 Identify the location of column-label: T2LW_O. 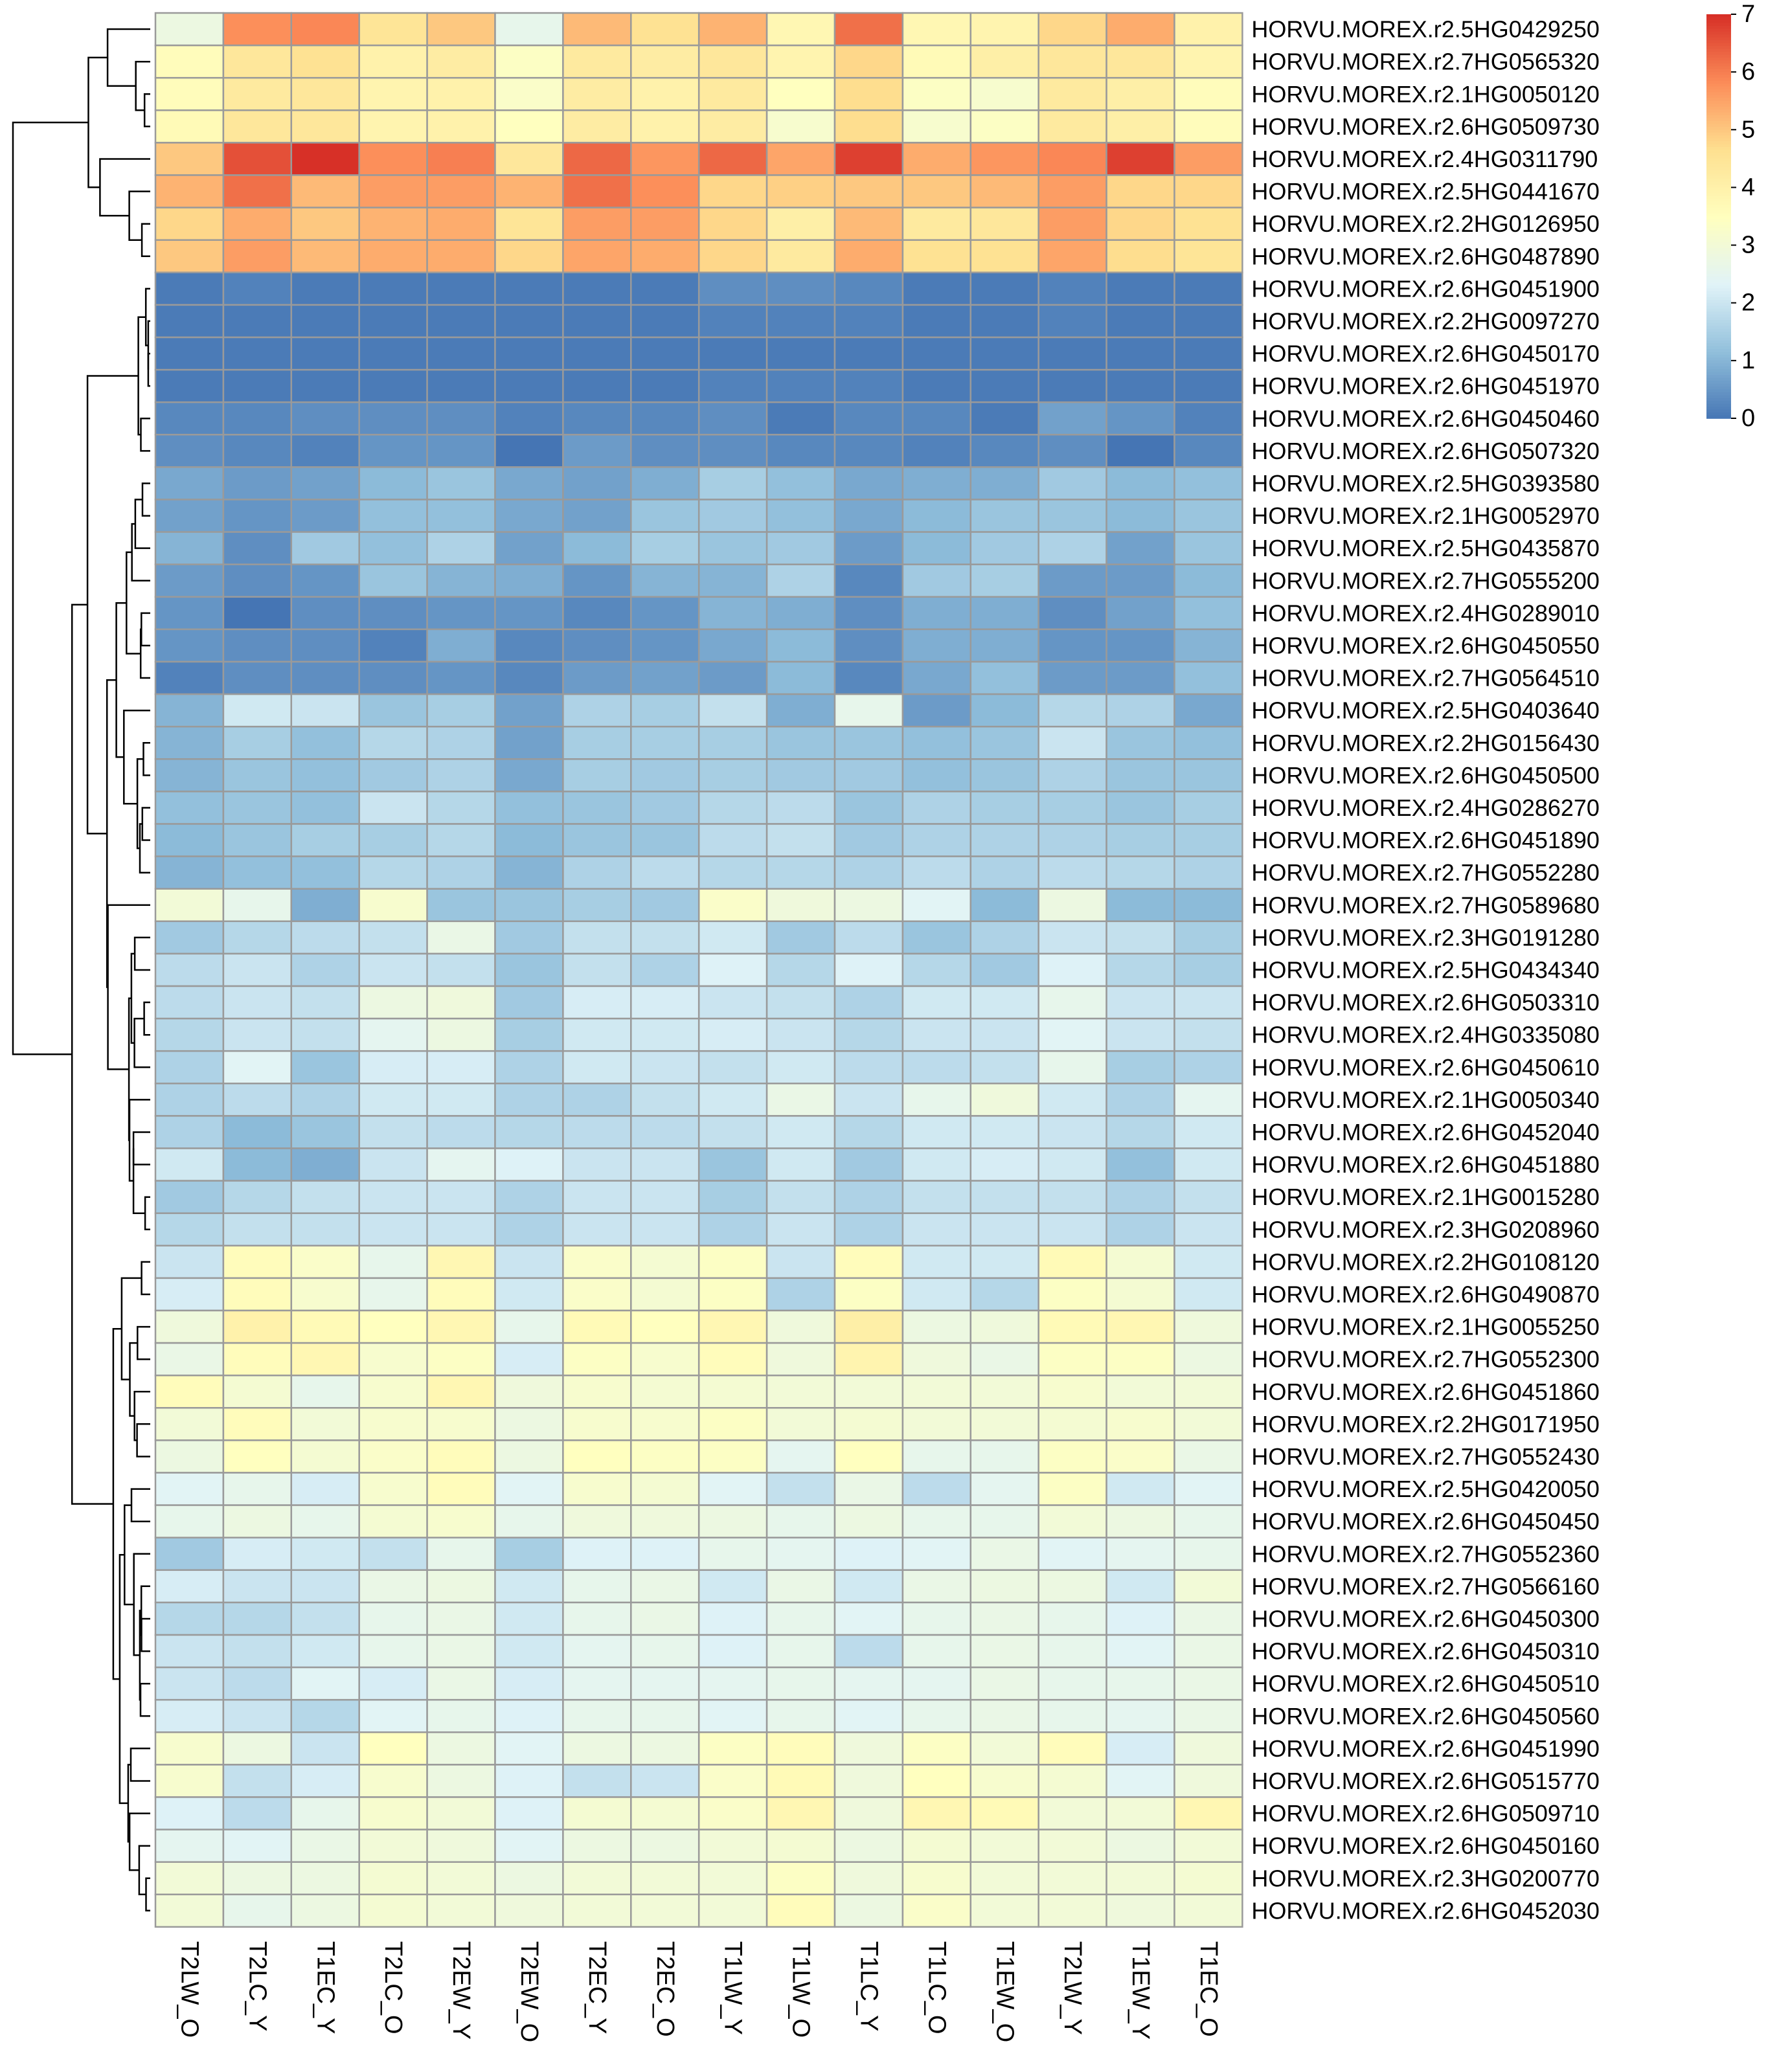
(189, 1989).